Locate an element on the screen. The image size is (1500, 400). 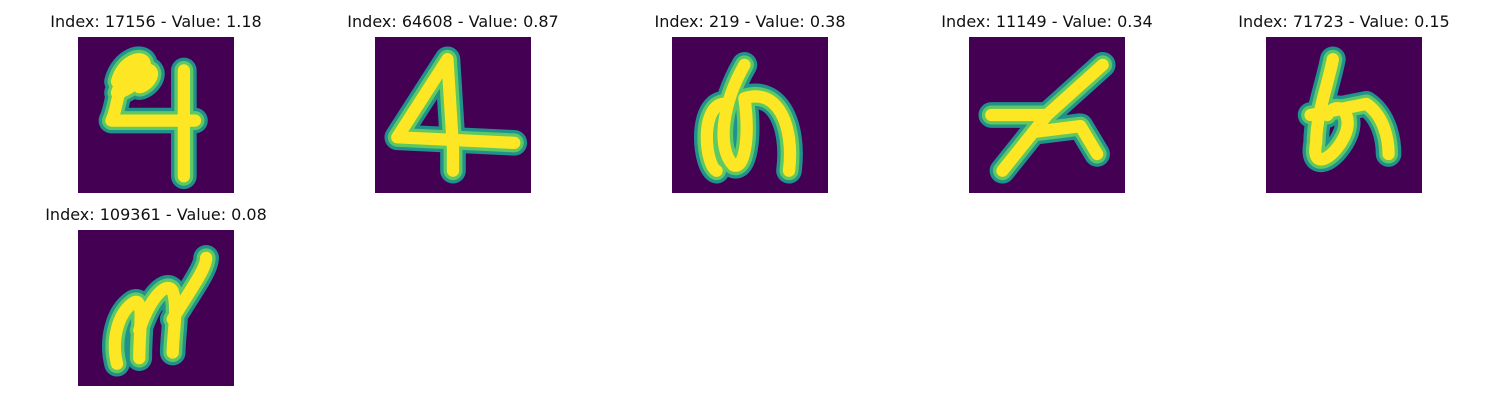
panel-title: Index: 17156 - Value: 1.18 is located at coordinates (156, 21).